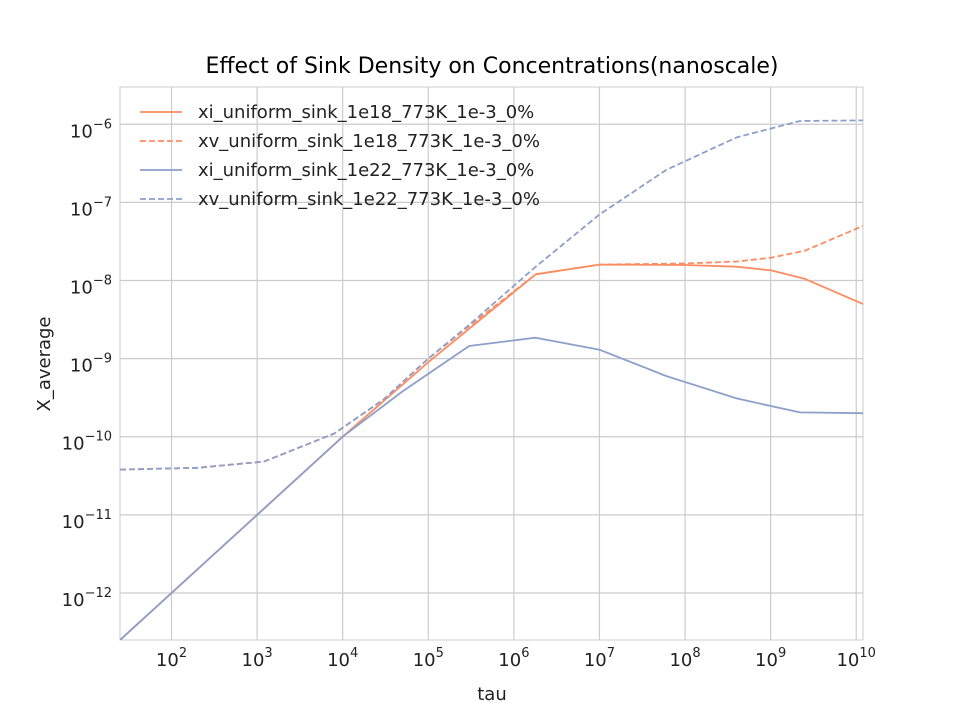 The image size is (960, 720). I want to click on x-tick-labels: 10² 10³ 10⁴ 10⁵ 10⁶ 10⁷ 10⁸ 10⁹ 10¹⁰, so click(516, 658).